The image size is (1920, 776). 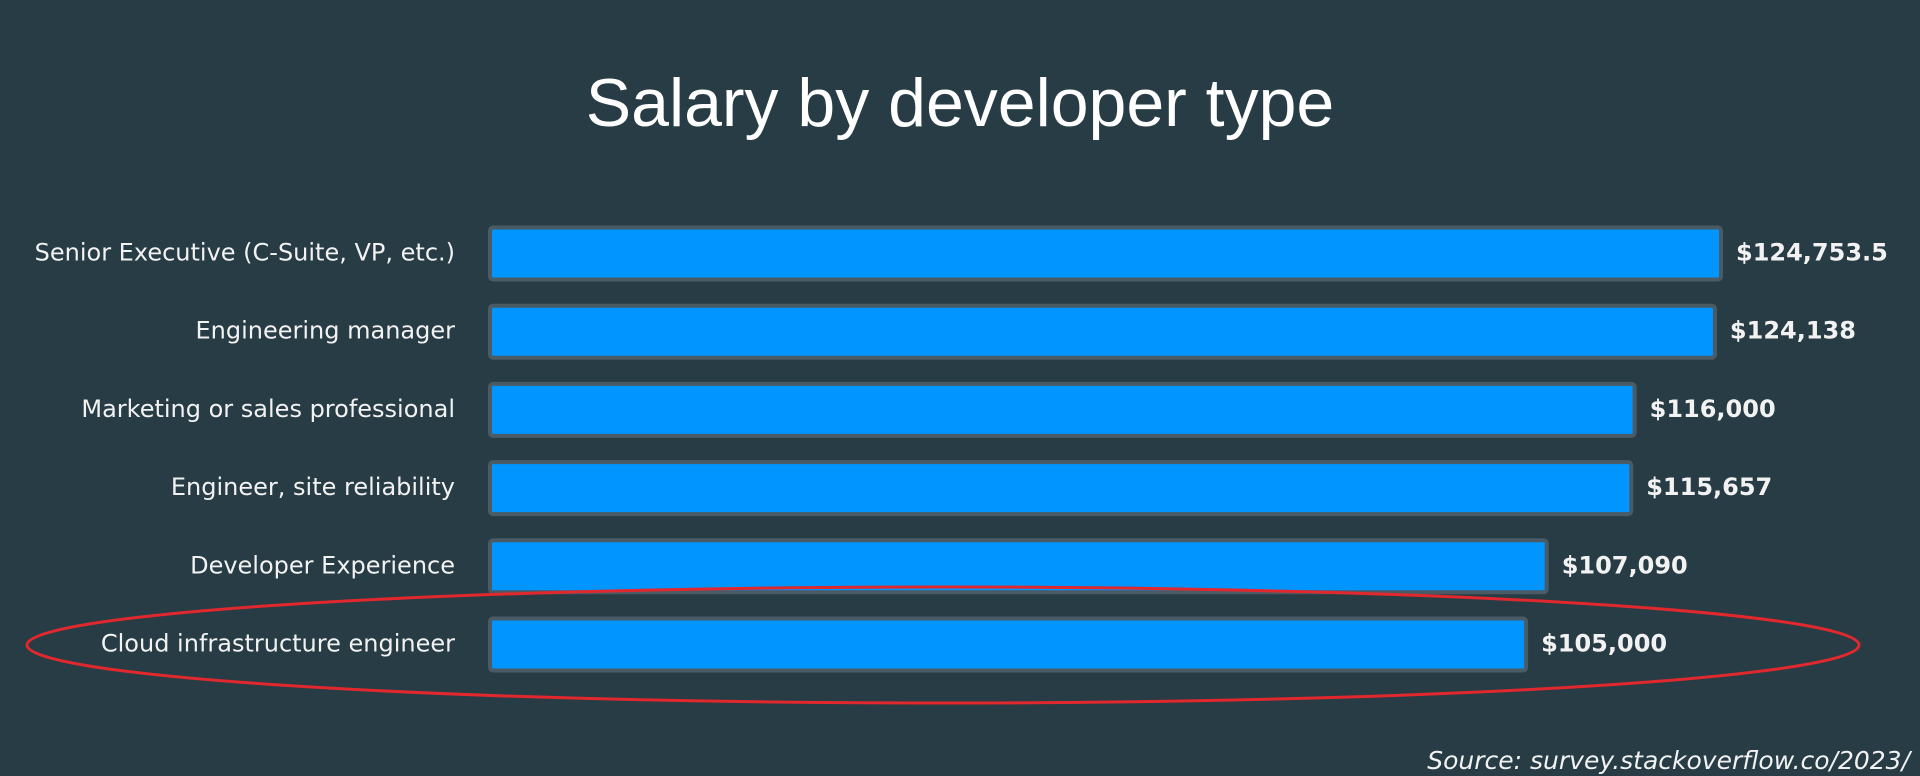 I want to click on category-label: Engineering manager, so click(x=326, y=331).